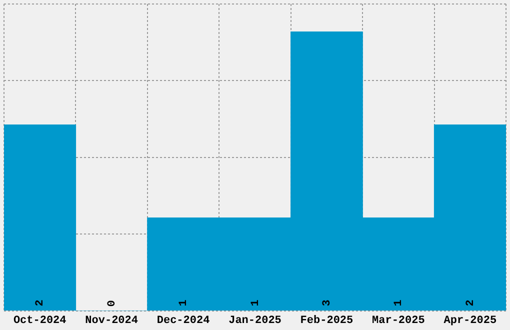 The width and height of the screenshot is (510, 330). Describe the element at coordinates (470, 321) in the screenshot. I see `x-tick-label: Apr-2025` at that location.